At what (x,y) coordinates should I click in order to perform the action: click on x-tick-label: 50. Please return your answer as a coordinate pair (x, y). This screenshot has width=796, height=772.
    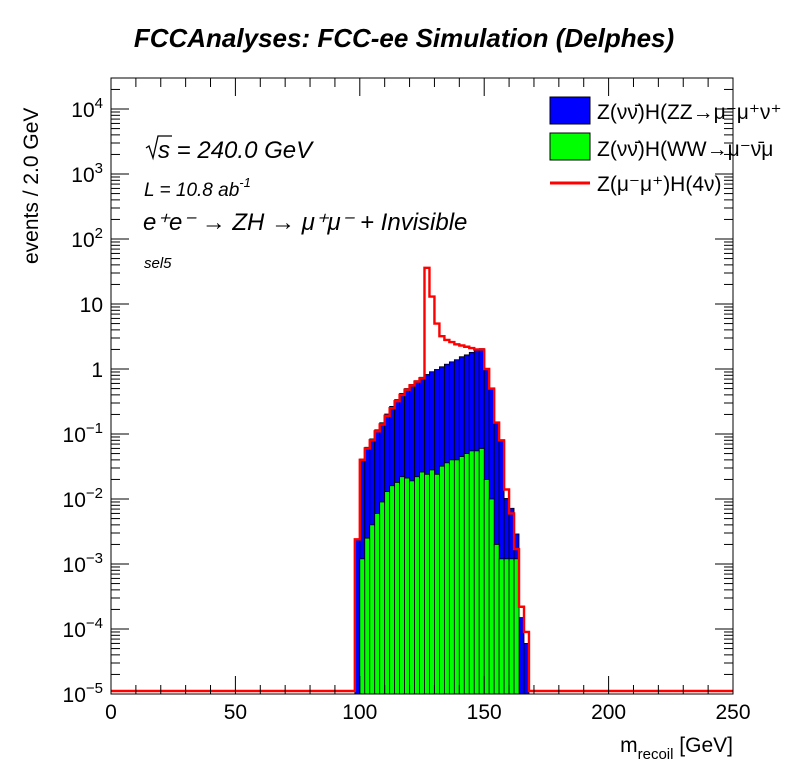
    Looking at the image, I should click on (235, 712).